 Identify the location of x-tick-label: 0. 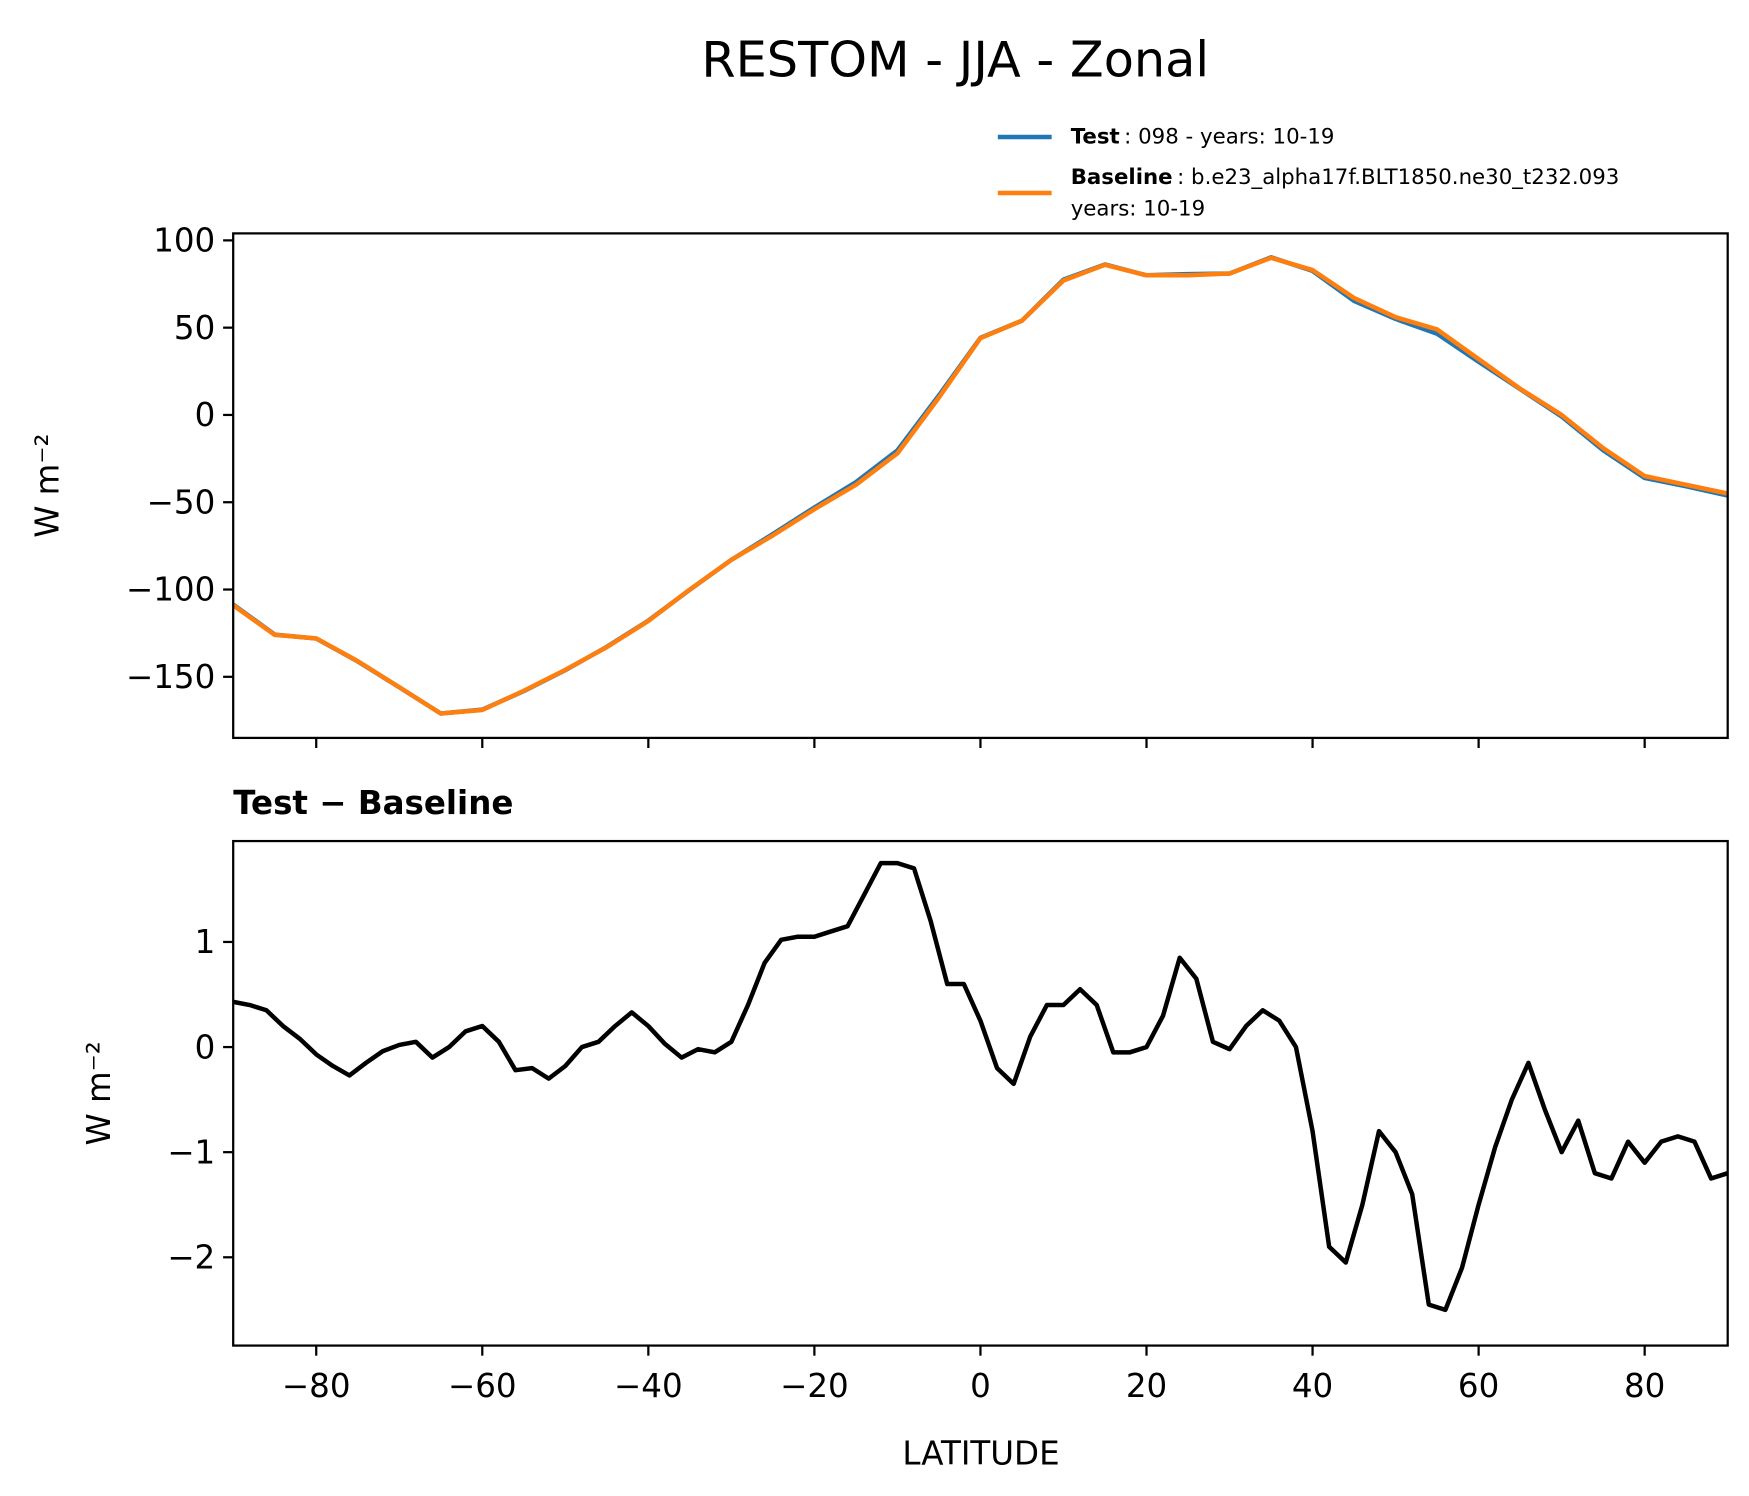
(980, 1386).